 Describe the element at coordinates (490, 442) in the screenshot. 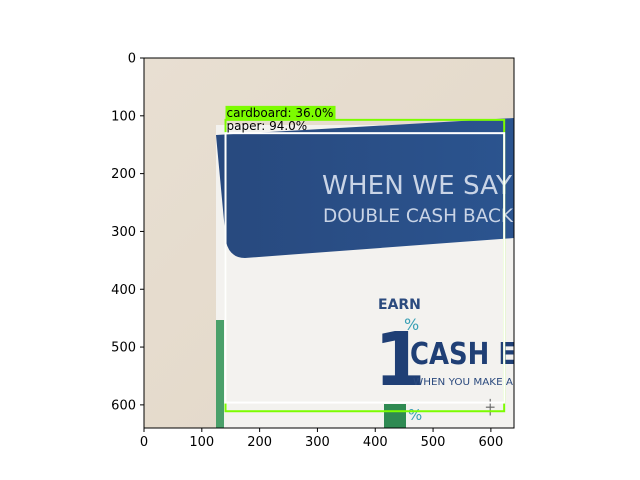

I see `x-tick-label-6: 600` at that location.